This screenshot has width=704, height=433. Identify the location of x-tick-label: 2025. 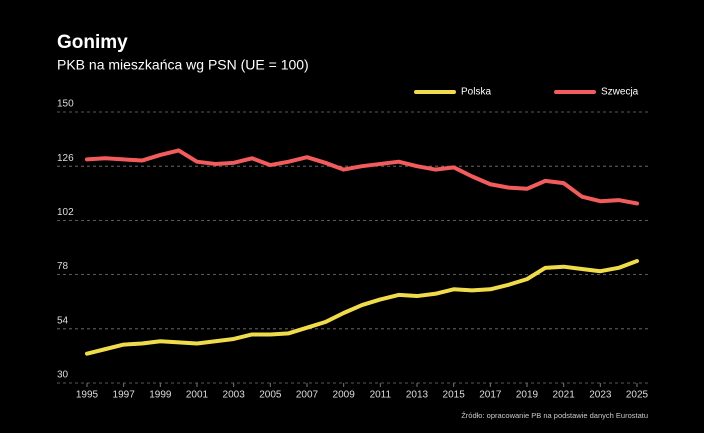
(637, 395).